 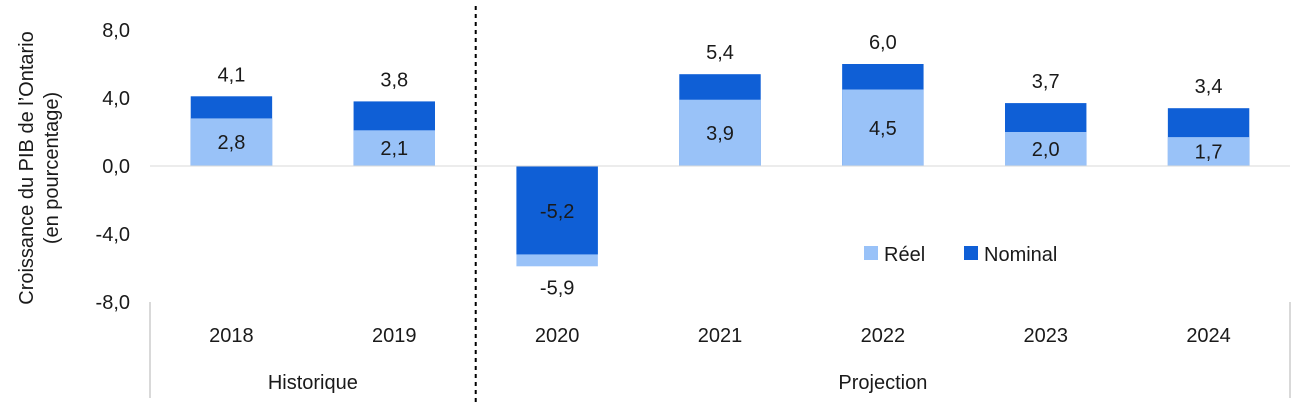 I want to click on category-label-2023: 2023, so click(x=1045, y=336).